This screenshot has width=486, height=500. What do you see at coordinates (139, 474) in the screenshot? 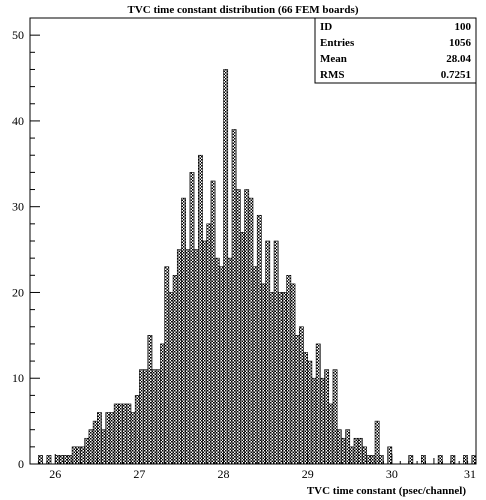
I see `x-tick-label: 27` at bounding box center [139, 474].